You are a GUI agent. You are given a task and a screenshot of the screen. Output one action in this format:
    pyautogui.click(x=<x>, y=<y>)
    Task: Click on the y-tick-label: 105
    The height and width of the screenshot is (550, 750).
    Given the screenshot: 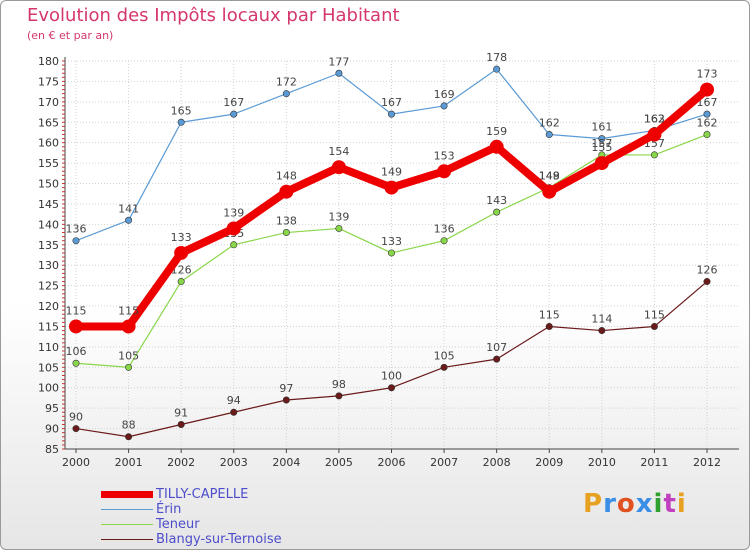 What is the action you would take?
    pyautogui.click(x=48, y=367)
    